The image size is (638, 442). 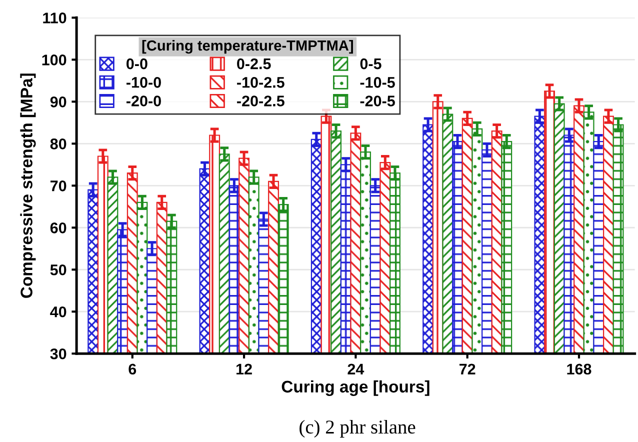 What do you see at coordinates (358, 429) in the screenshot?
I see `text: (c) 2 phr silane` at bounding box center [358, 429].